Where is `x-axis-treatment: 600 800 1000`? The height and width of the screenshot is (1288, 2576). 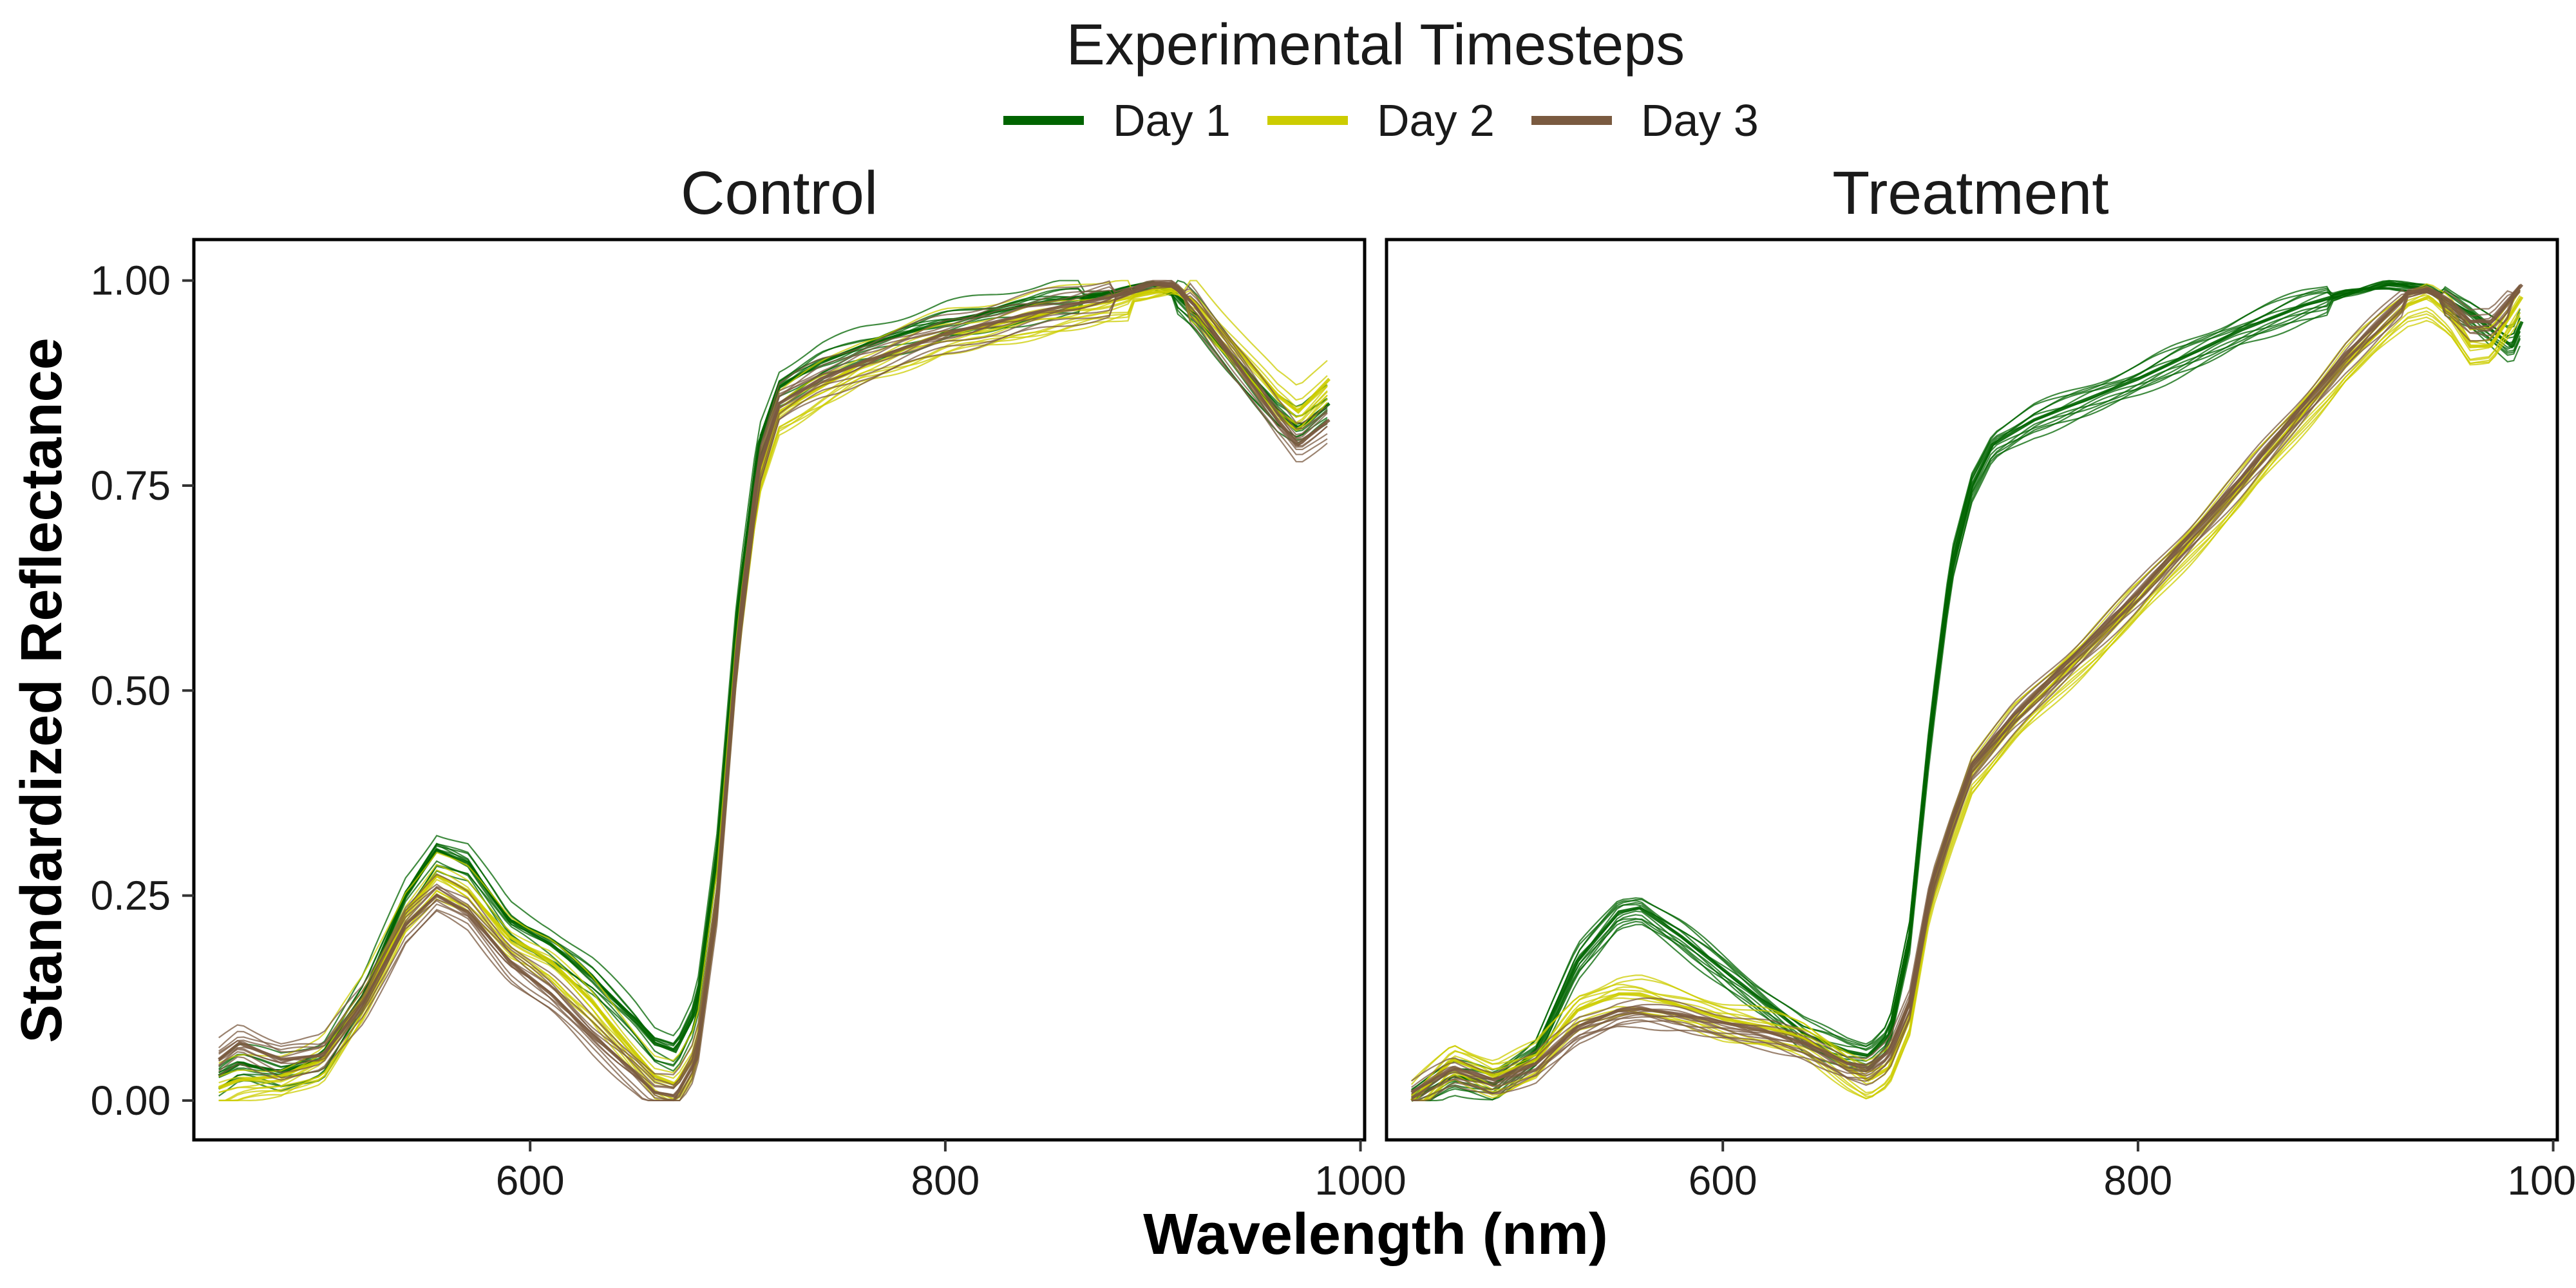
x-axis-treatment: 600 800 1000 is located at coordinates (2132, 1172).